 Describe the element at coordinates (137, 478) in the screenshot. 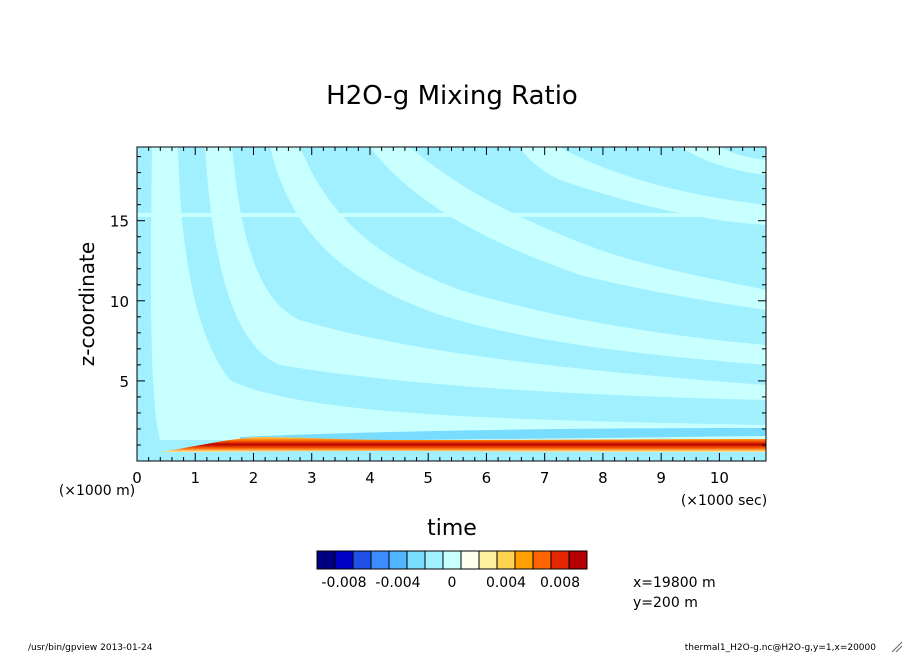

I see `x-tick-label: 0` at that location.